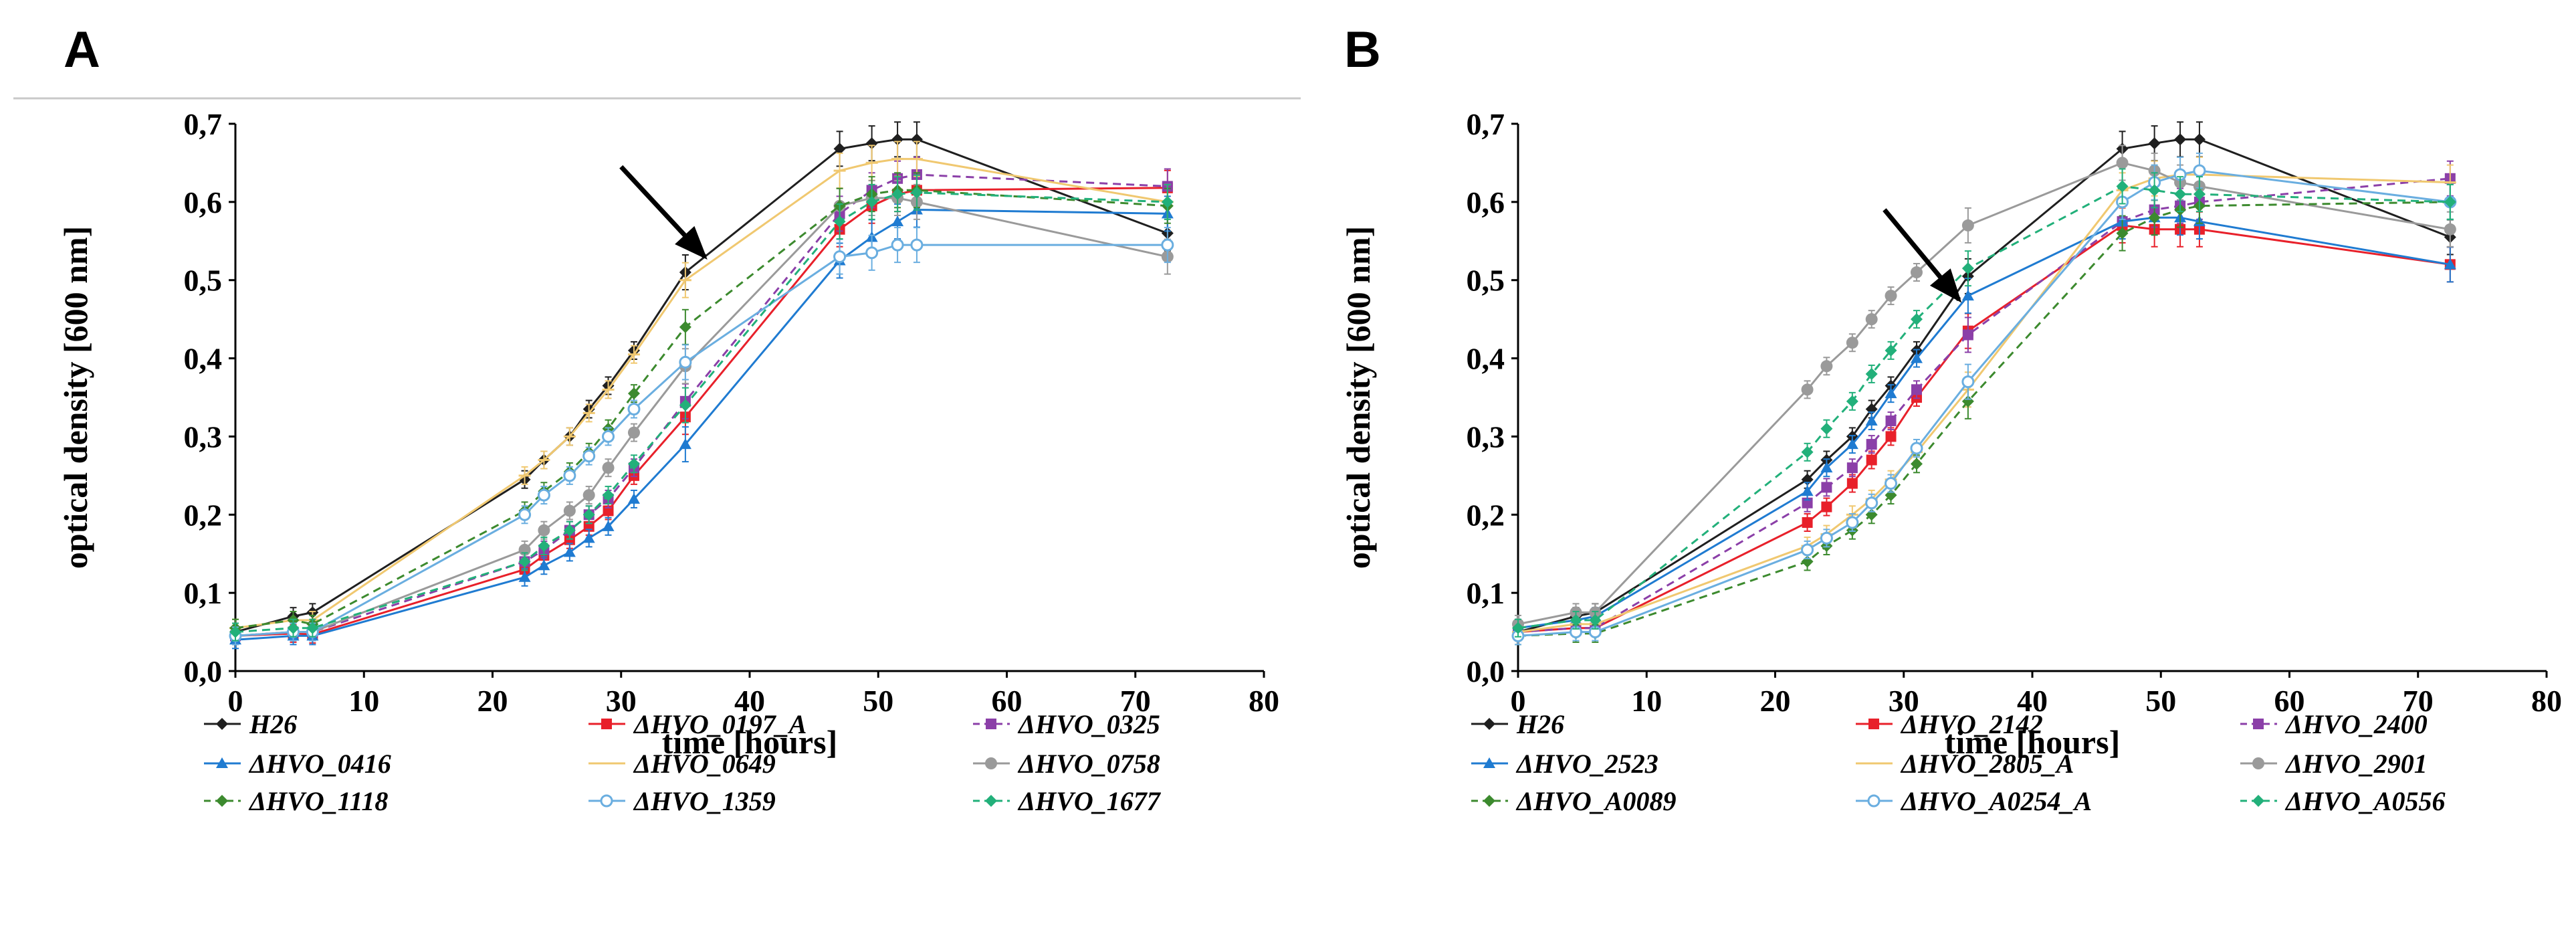 The width and height of the screenshot is (2576, 940). Describe the element at coordinates (2547, 701) in the screenshot. I see `x-tick-label: 80` at that location.